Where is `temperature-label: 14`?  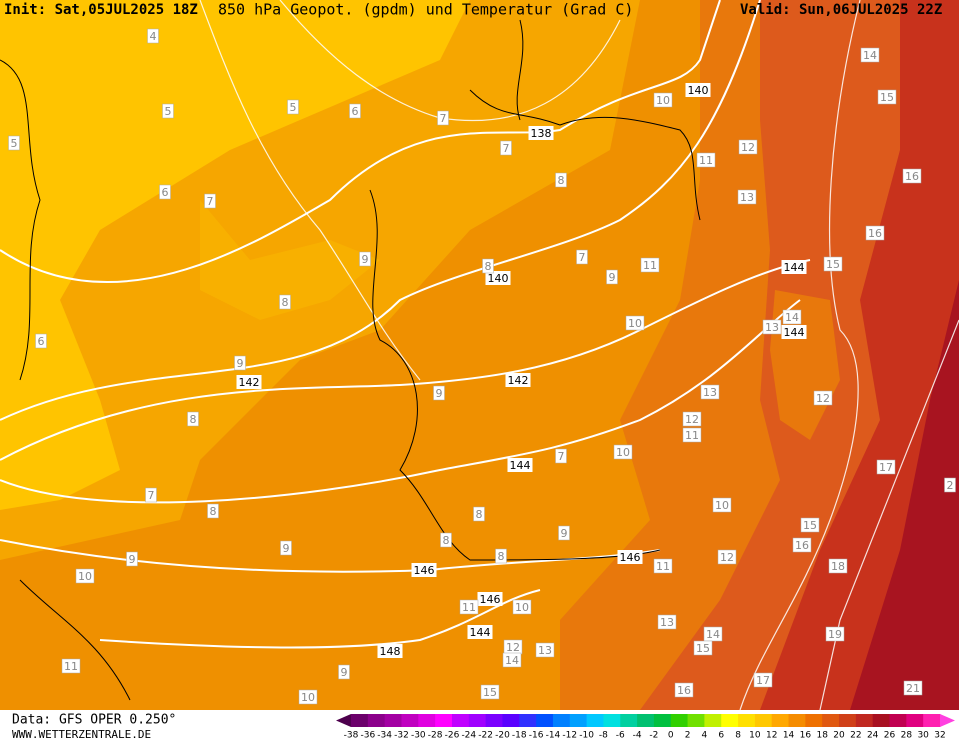
temperature-label: 14 is located at coordinates (792, 317).